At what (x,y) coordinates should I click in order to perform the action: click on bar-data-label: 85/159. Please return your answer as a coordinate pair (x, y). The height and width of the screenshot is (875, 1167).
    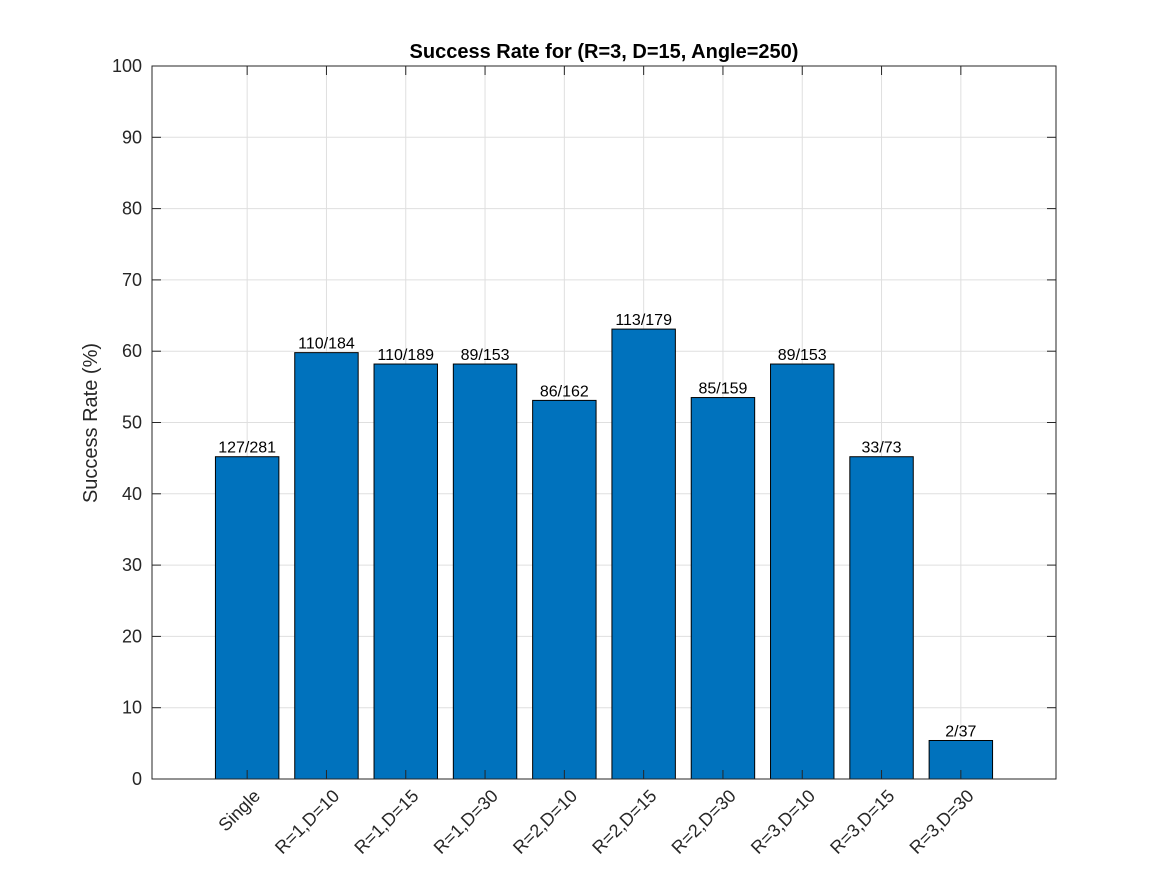
    Looking at the image, I should click on (722, 389).